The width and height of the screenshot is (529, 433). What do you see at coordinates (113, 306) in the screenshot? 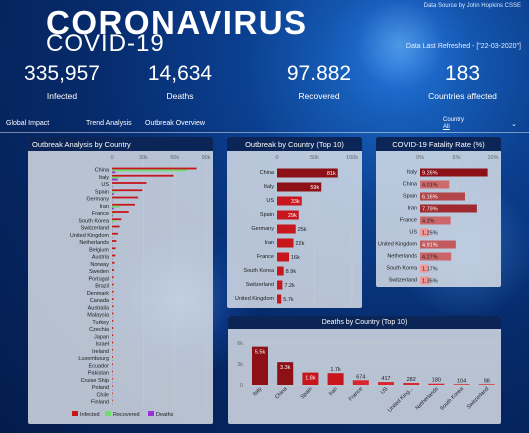
I see `bar-infected-australia` at bounding box center [113, 306].